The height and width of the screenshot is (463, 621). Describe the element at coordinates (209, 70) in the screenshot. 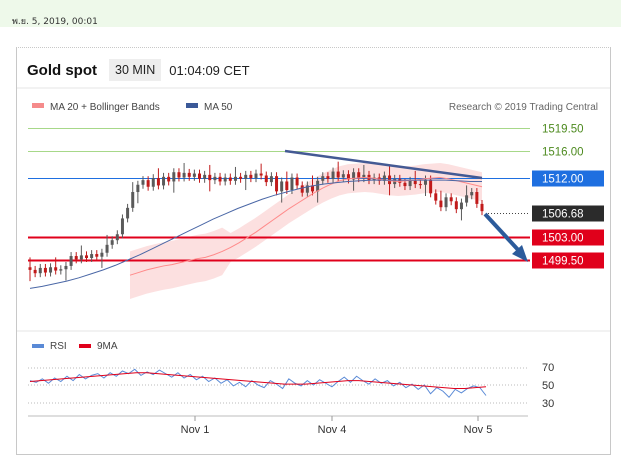

I see `chart-time: 01:04:09 CET` at that location.